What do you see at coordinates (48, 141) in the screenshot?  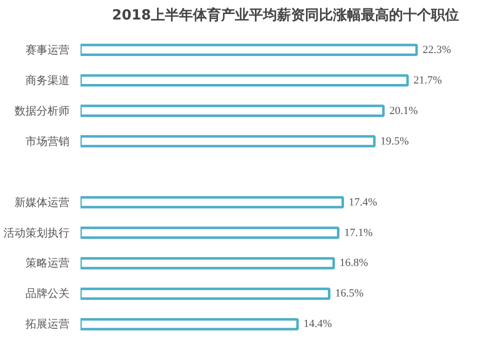 I see `y-tick-label: 市场营销` at bounding box center [48, 141].